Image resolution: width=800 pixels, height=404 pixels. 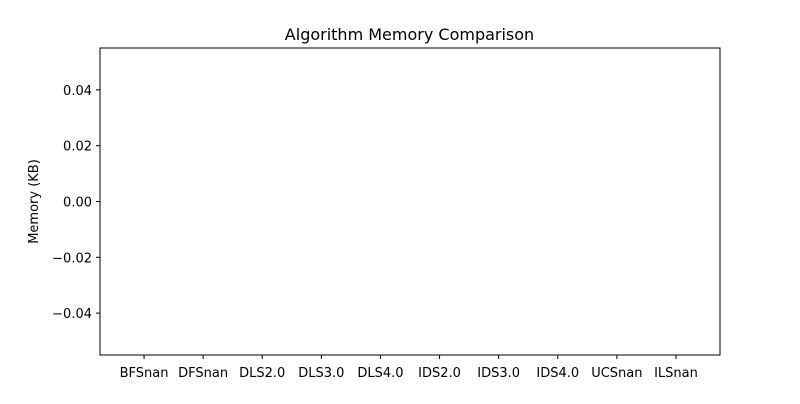 I want to click on y-tick-label: 0.00, so click(x=77, y=203).